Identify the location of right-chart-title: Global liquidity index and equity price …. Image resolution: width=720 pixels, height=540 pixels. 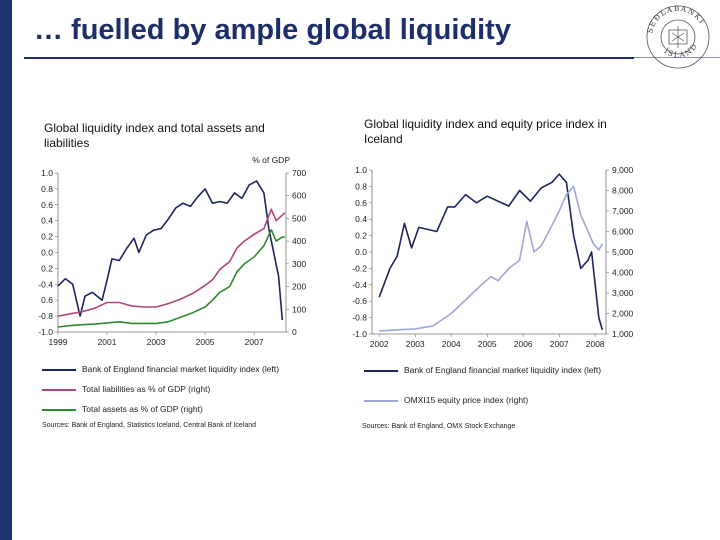
(485, 131).